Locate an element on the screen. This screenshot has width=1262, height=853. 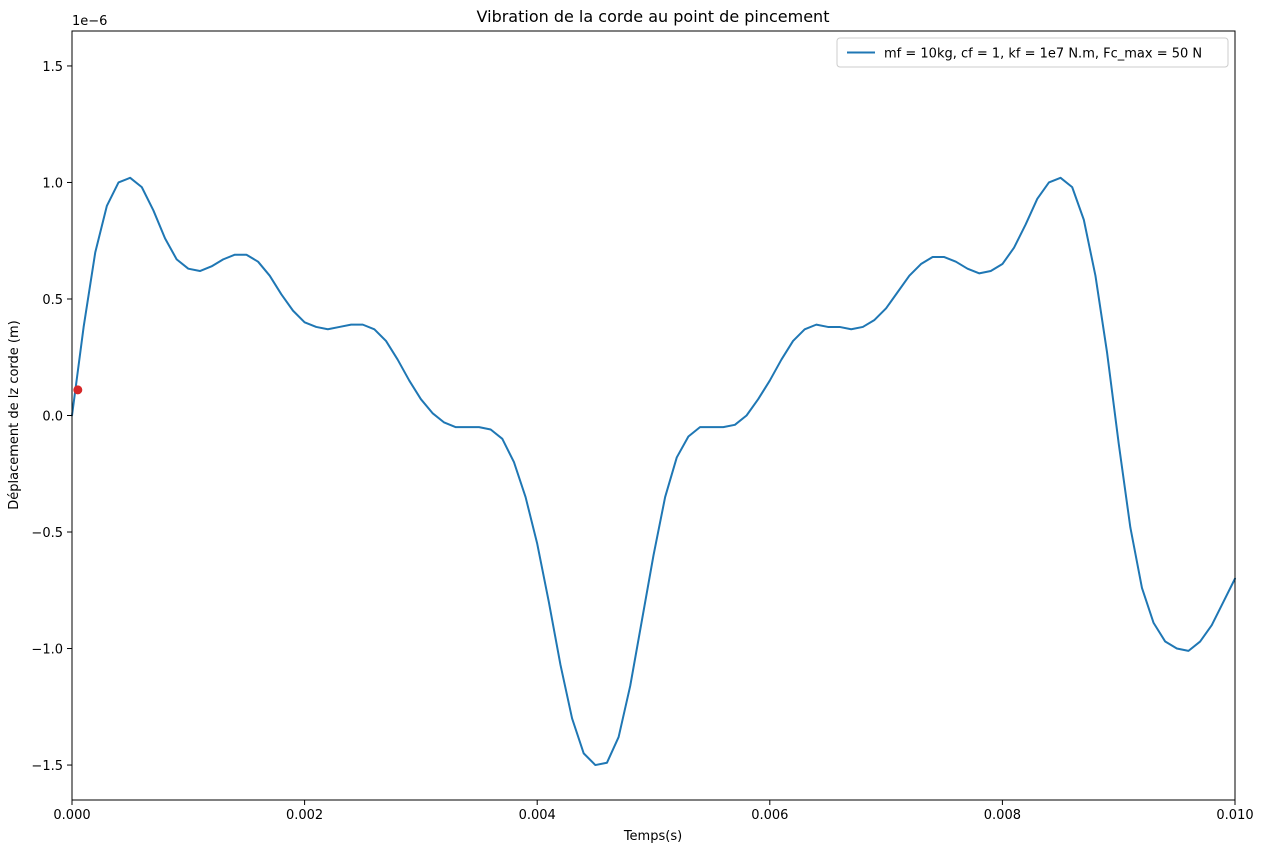
legend-box is located at coordinates (1032, 52).